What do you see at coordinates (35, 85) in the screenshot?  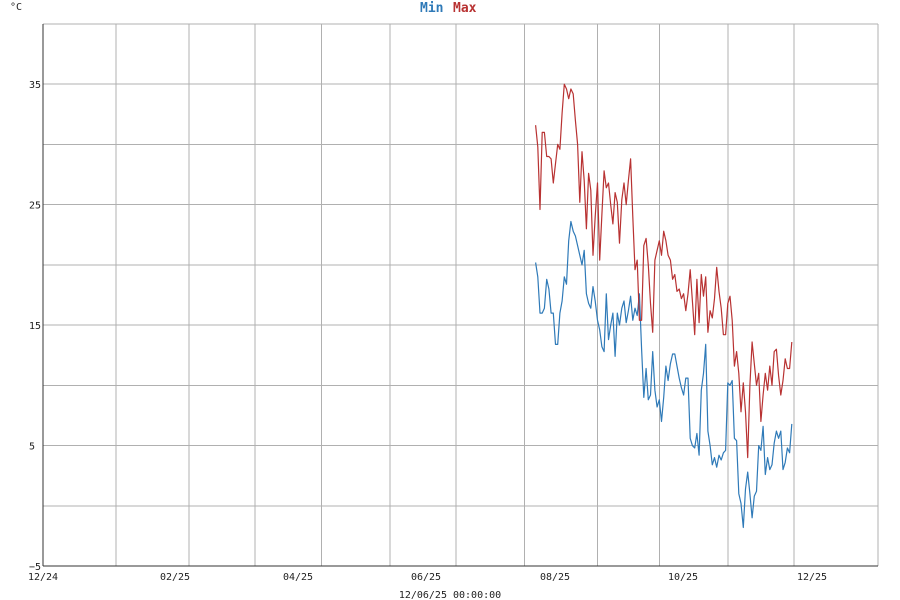 I see `y-tick-label: 35` at bounding box center [35, 85].